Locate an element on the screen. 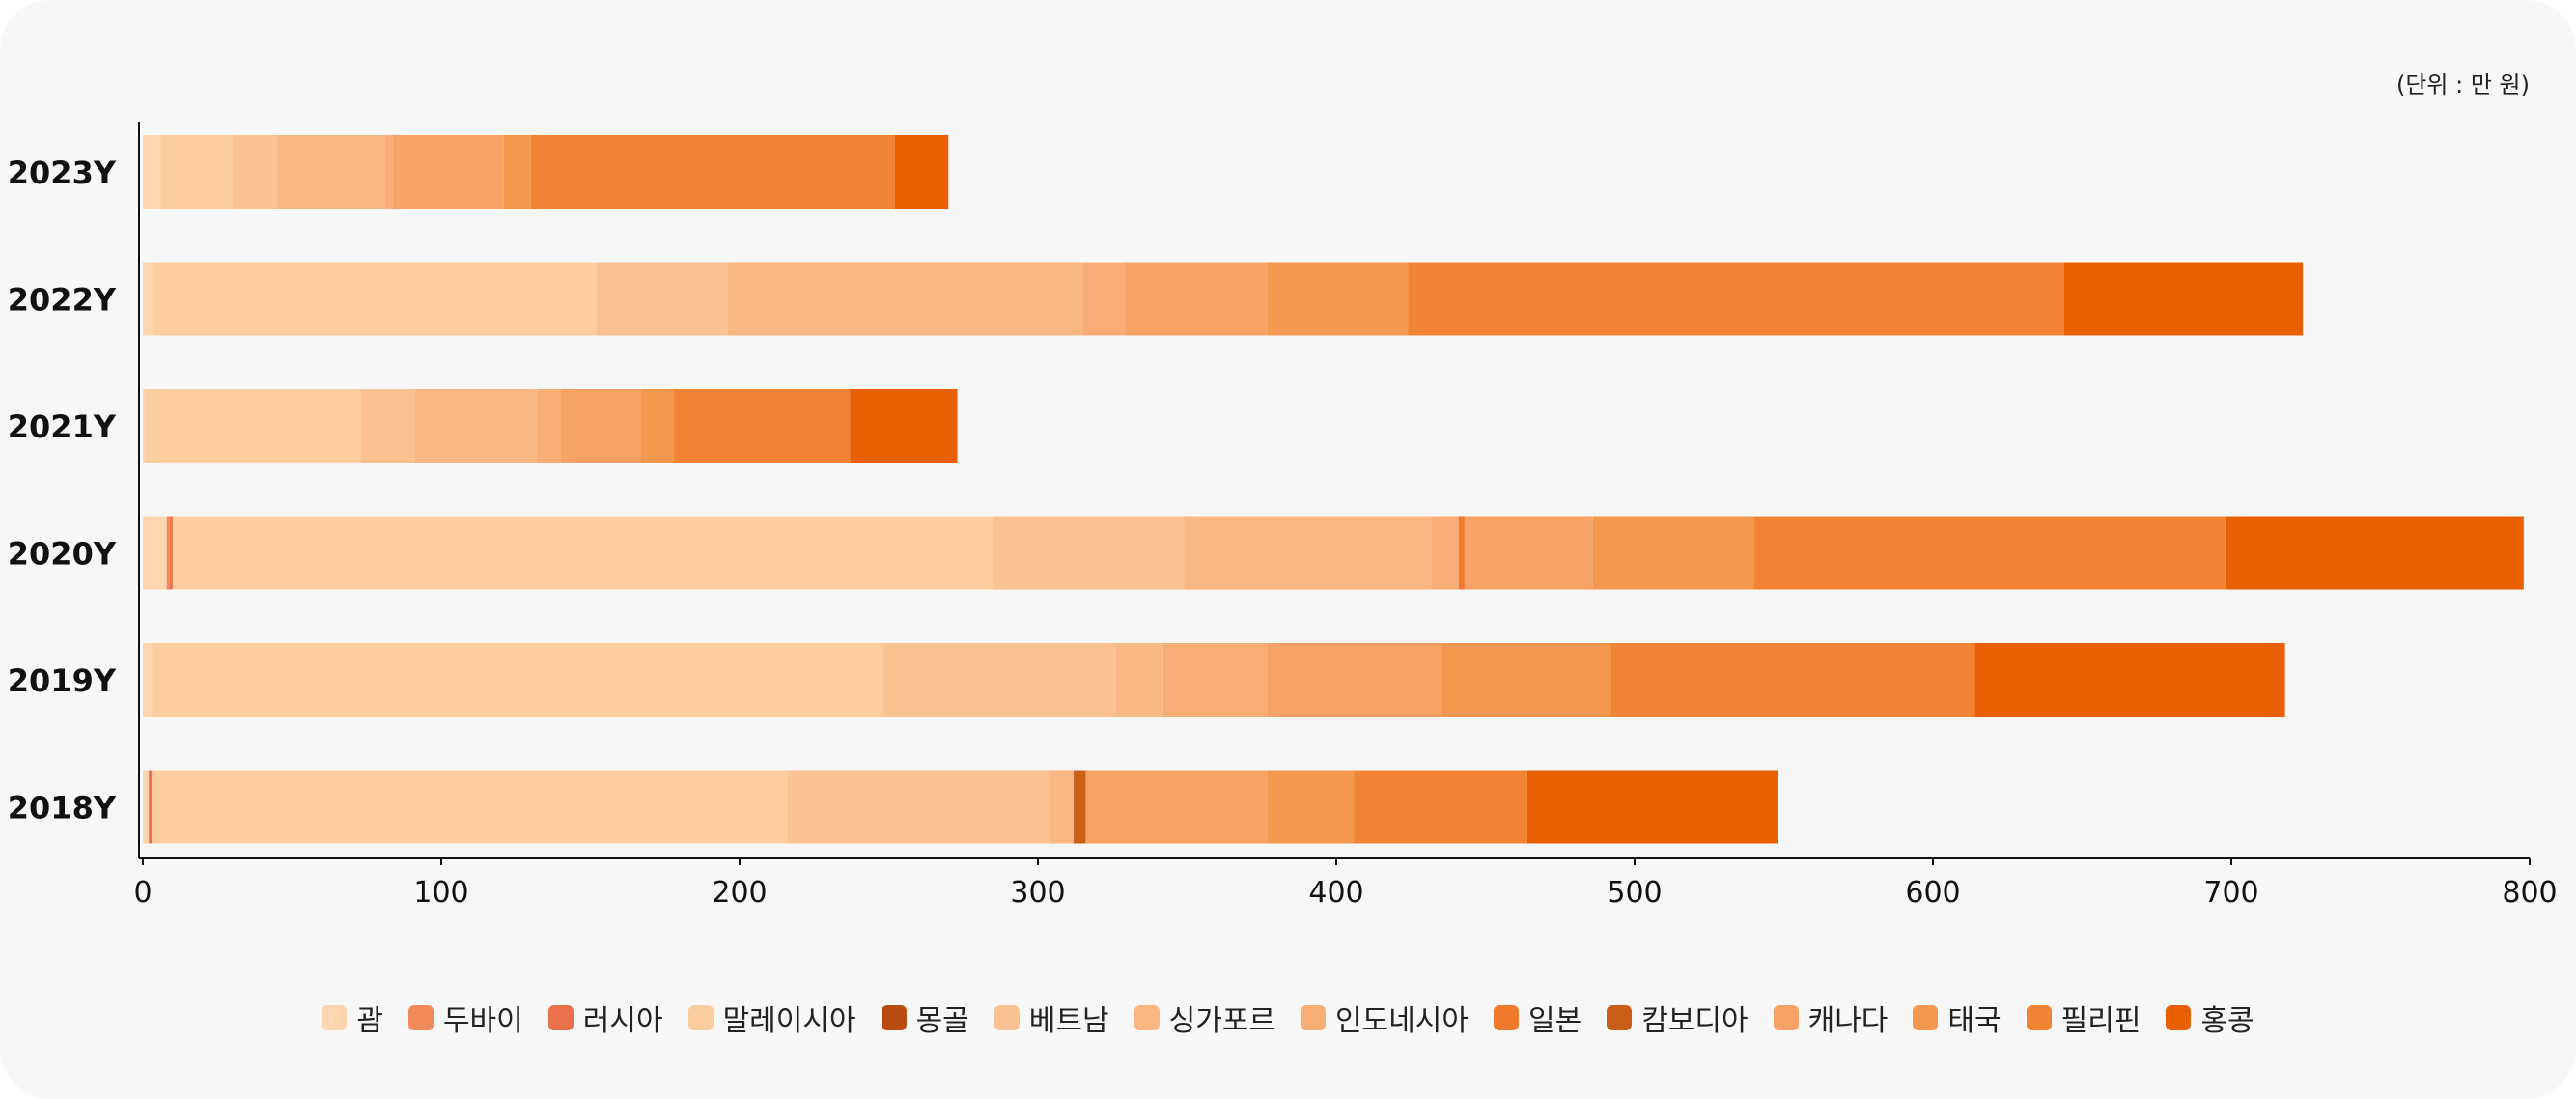 This screenshot has width=2576, height=1099. legend-item: 태국 is located at coordinates (1958, 1018).